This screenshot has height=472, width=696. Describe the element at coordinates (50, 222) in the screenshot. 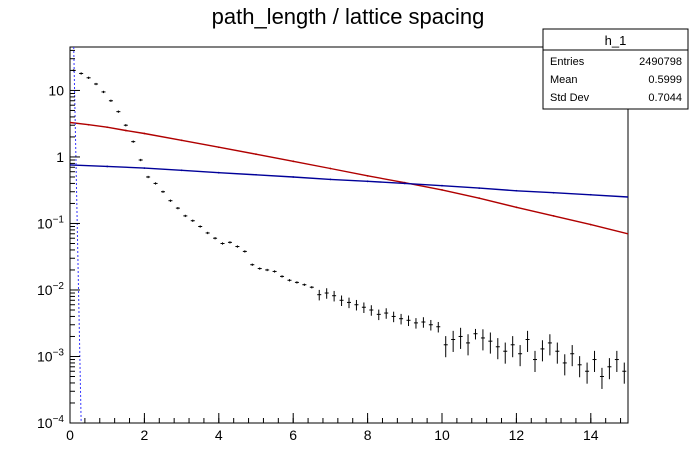

I see `y-tick-label: 10⁻¹` at that location.